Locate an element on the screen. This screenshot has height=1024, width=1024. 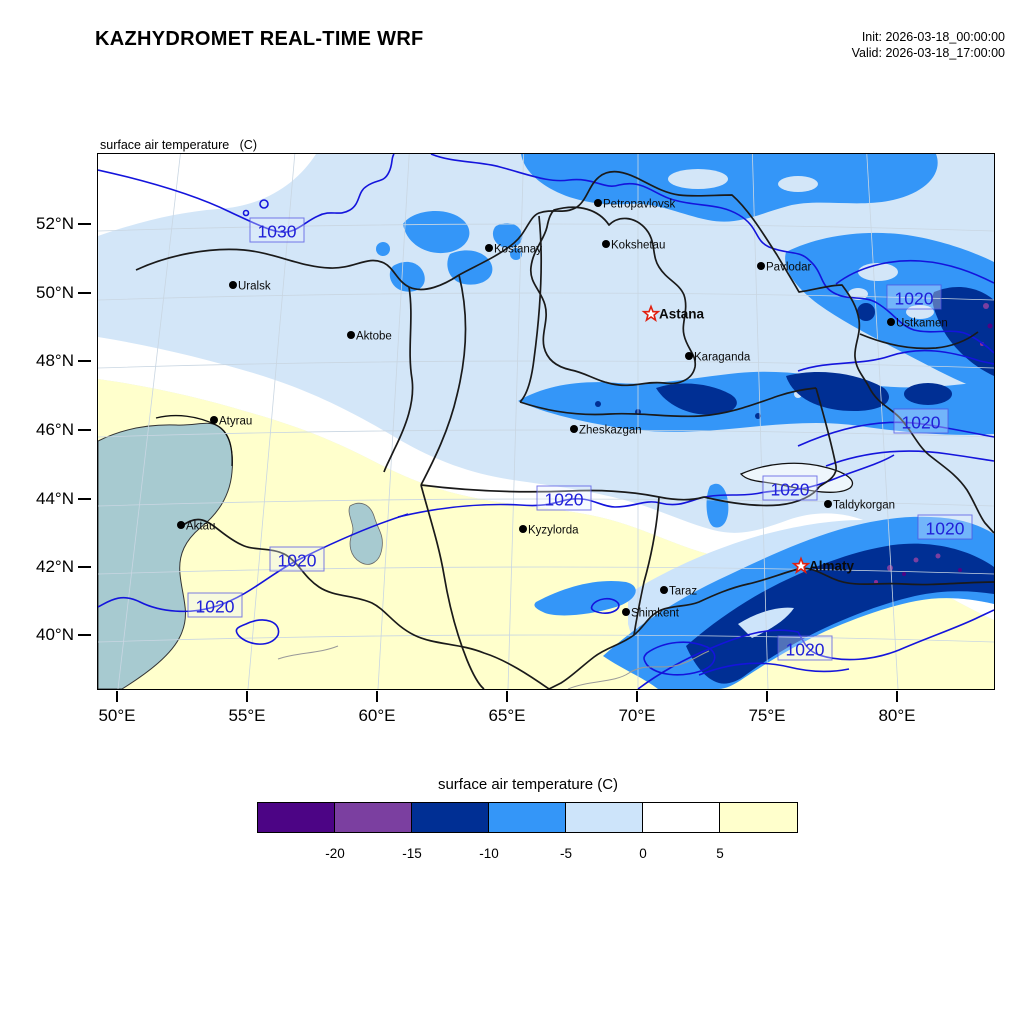
lon-tick-label: 70°E is located at coordinates (637, 715).